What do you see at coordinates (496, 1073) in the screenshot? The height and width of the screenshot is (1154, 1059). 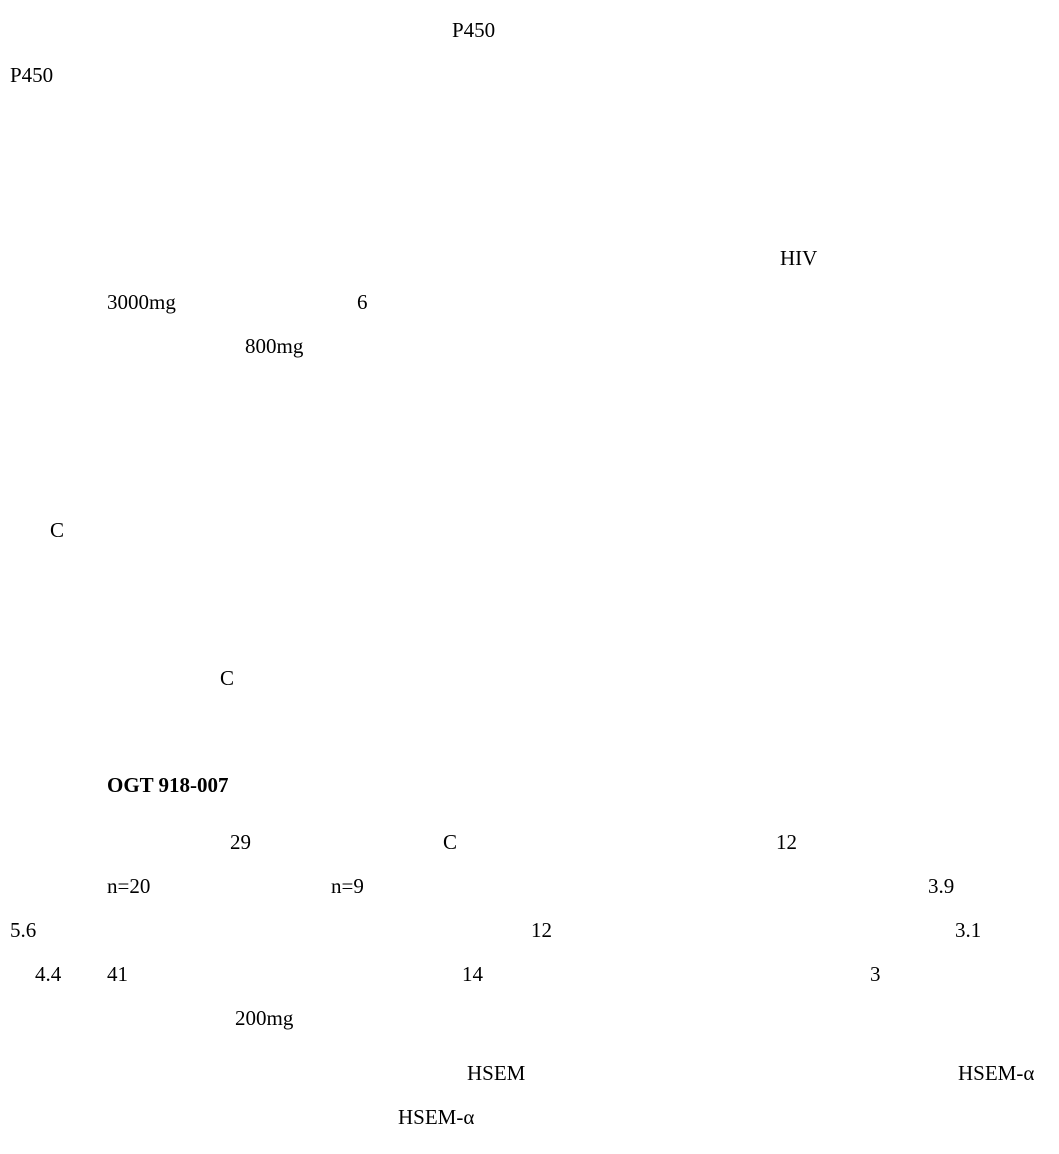 I see `text-fragment: HSEM` at bounding box center [496, 1073].